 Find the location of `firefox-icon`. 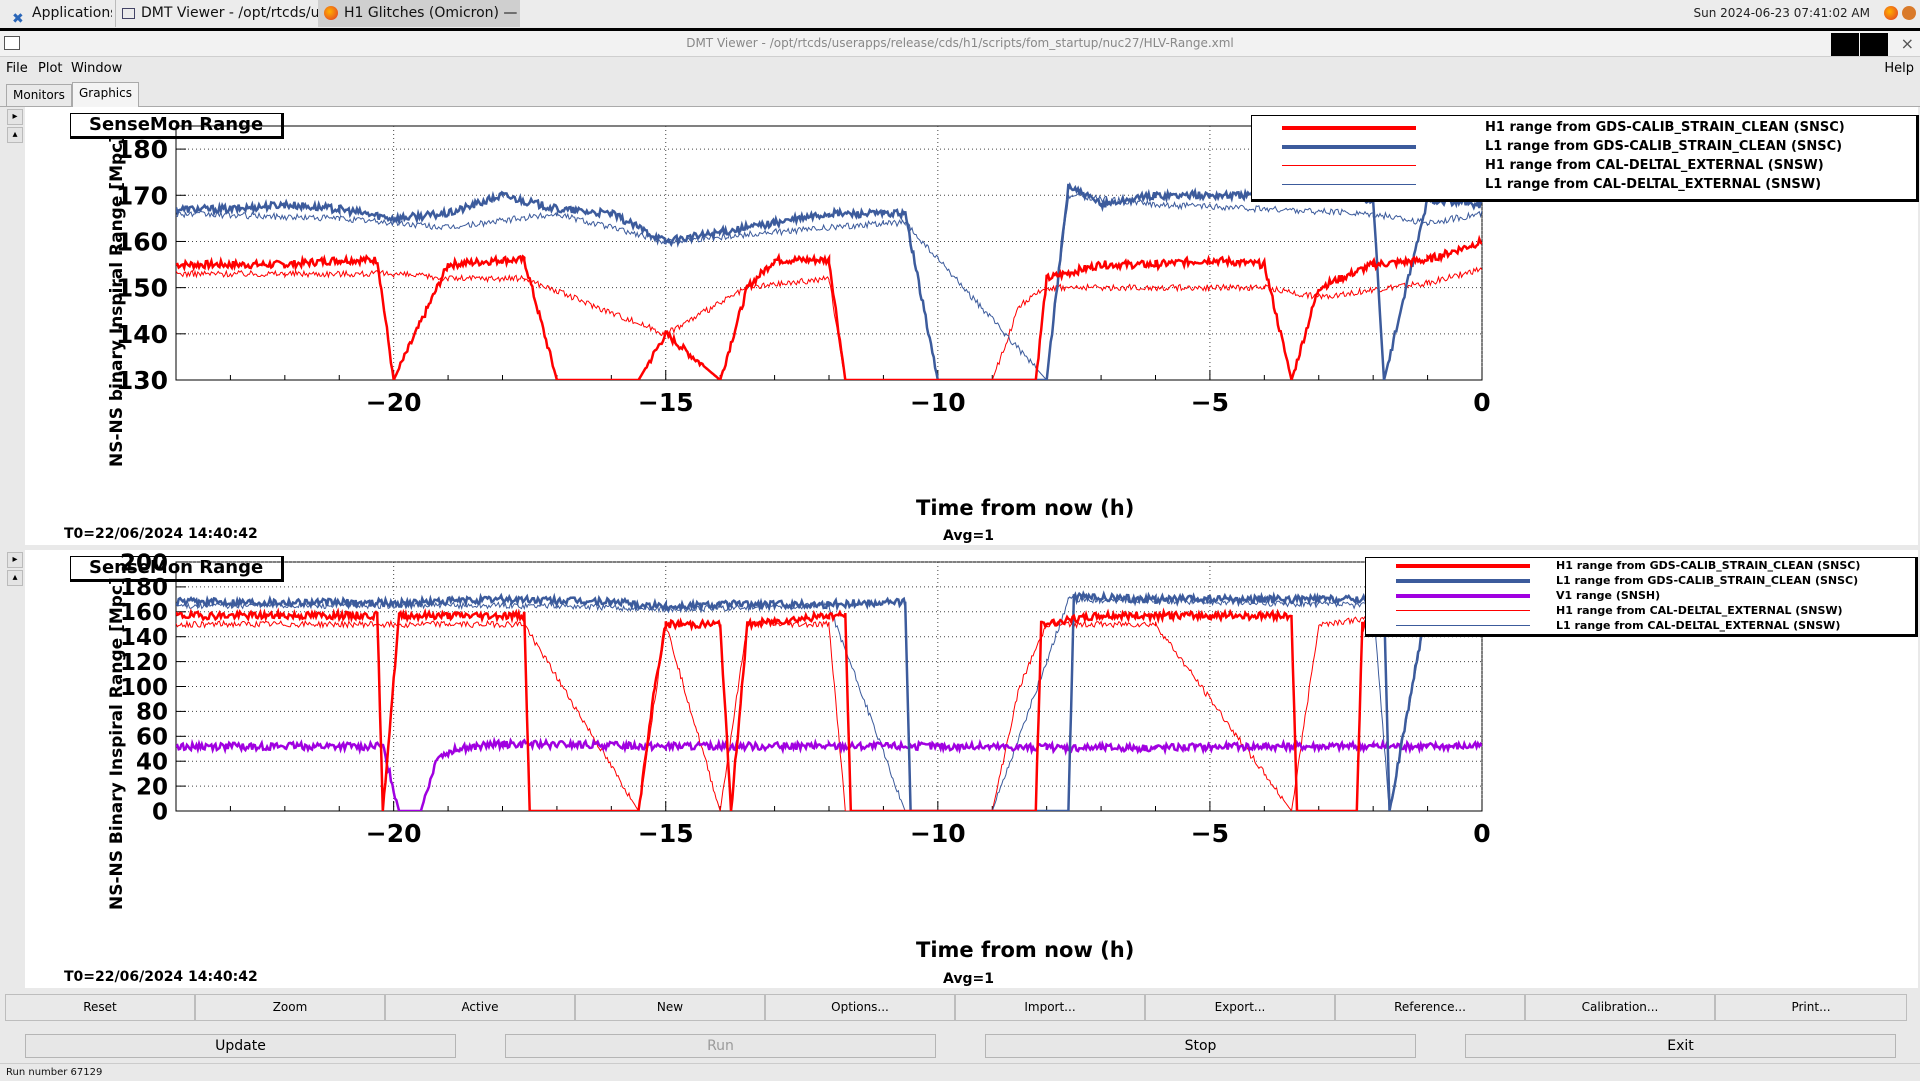

firefox-icon is located at coordinates (331, 13).